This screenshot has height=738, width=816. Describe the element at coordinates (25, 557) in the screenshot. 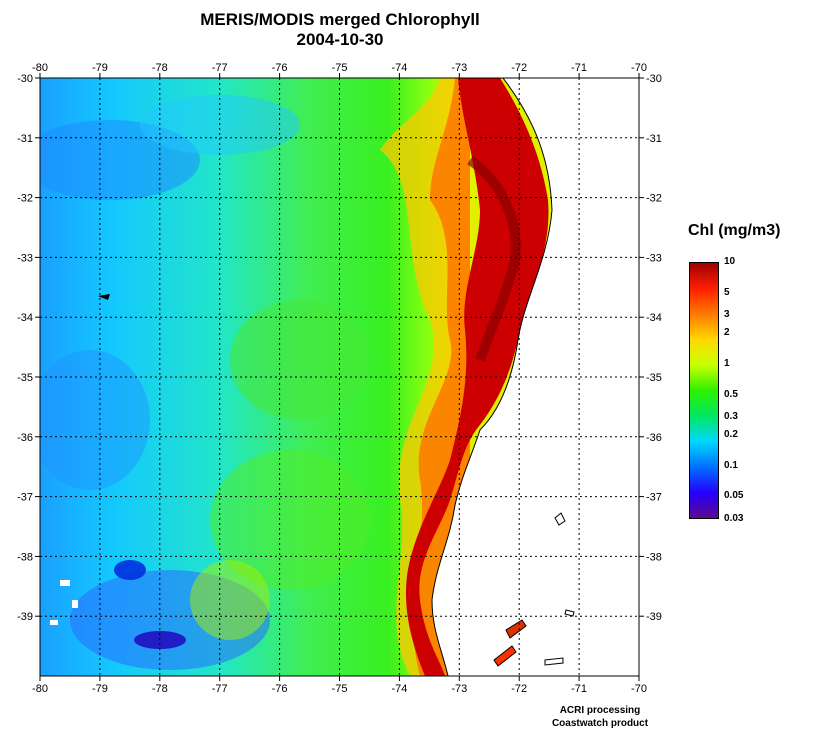

I see `tick-label-lat-left: -38` at that location.